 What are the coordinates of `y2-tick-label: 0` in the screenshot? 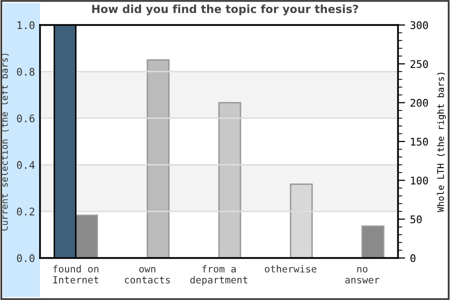 It's located at (413, 258).